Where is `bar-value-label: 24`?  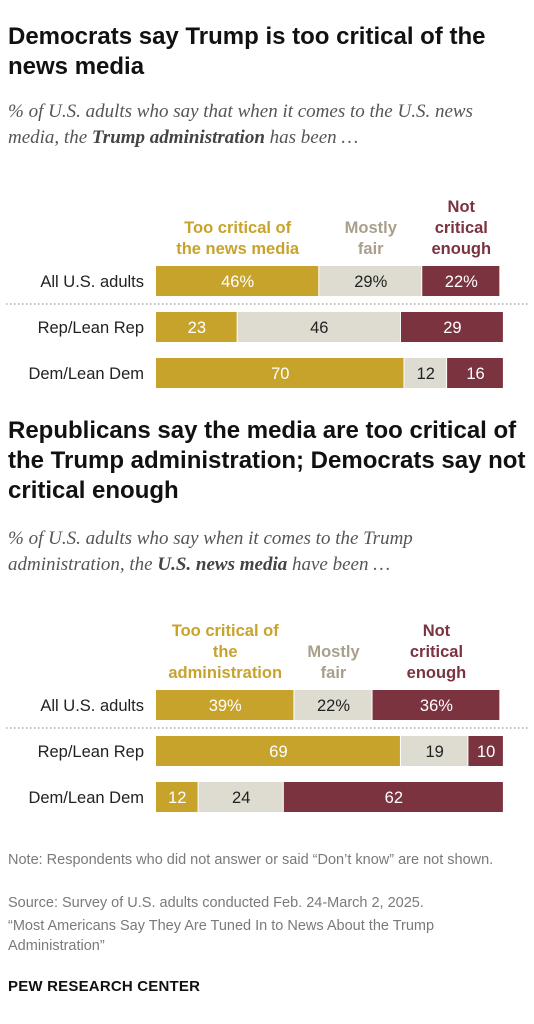 bar-value-label: 24 is located at coordinates (241, 798).